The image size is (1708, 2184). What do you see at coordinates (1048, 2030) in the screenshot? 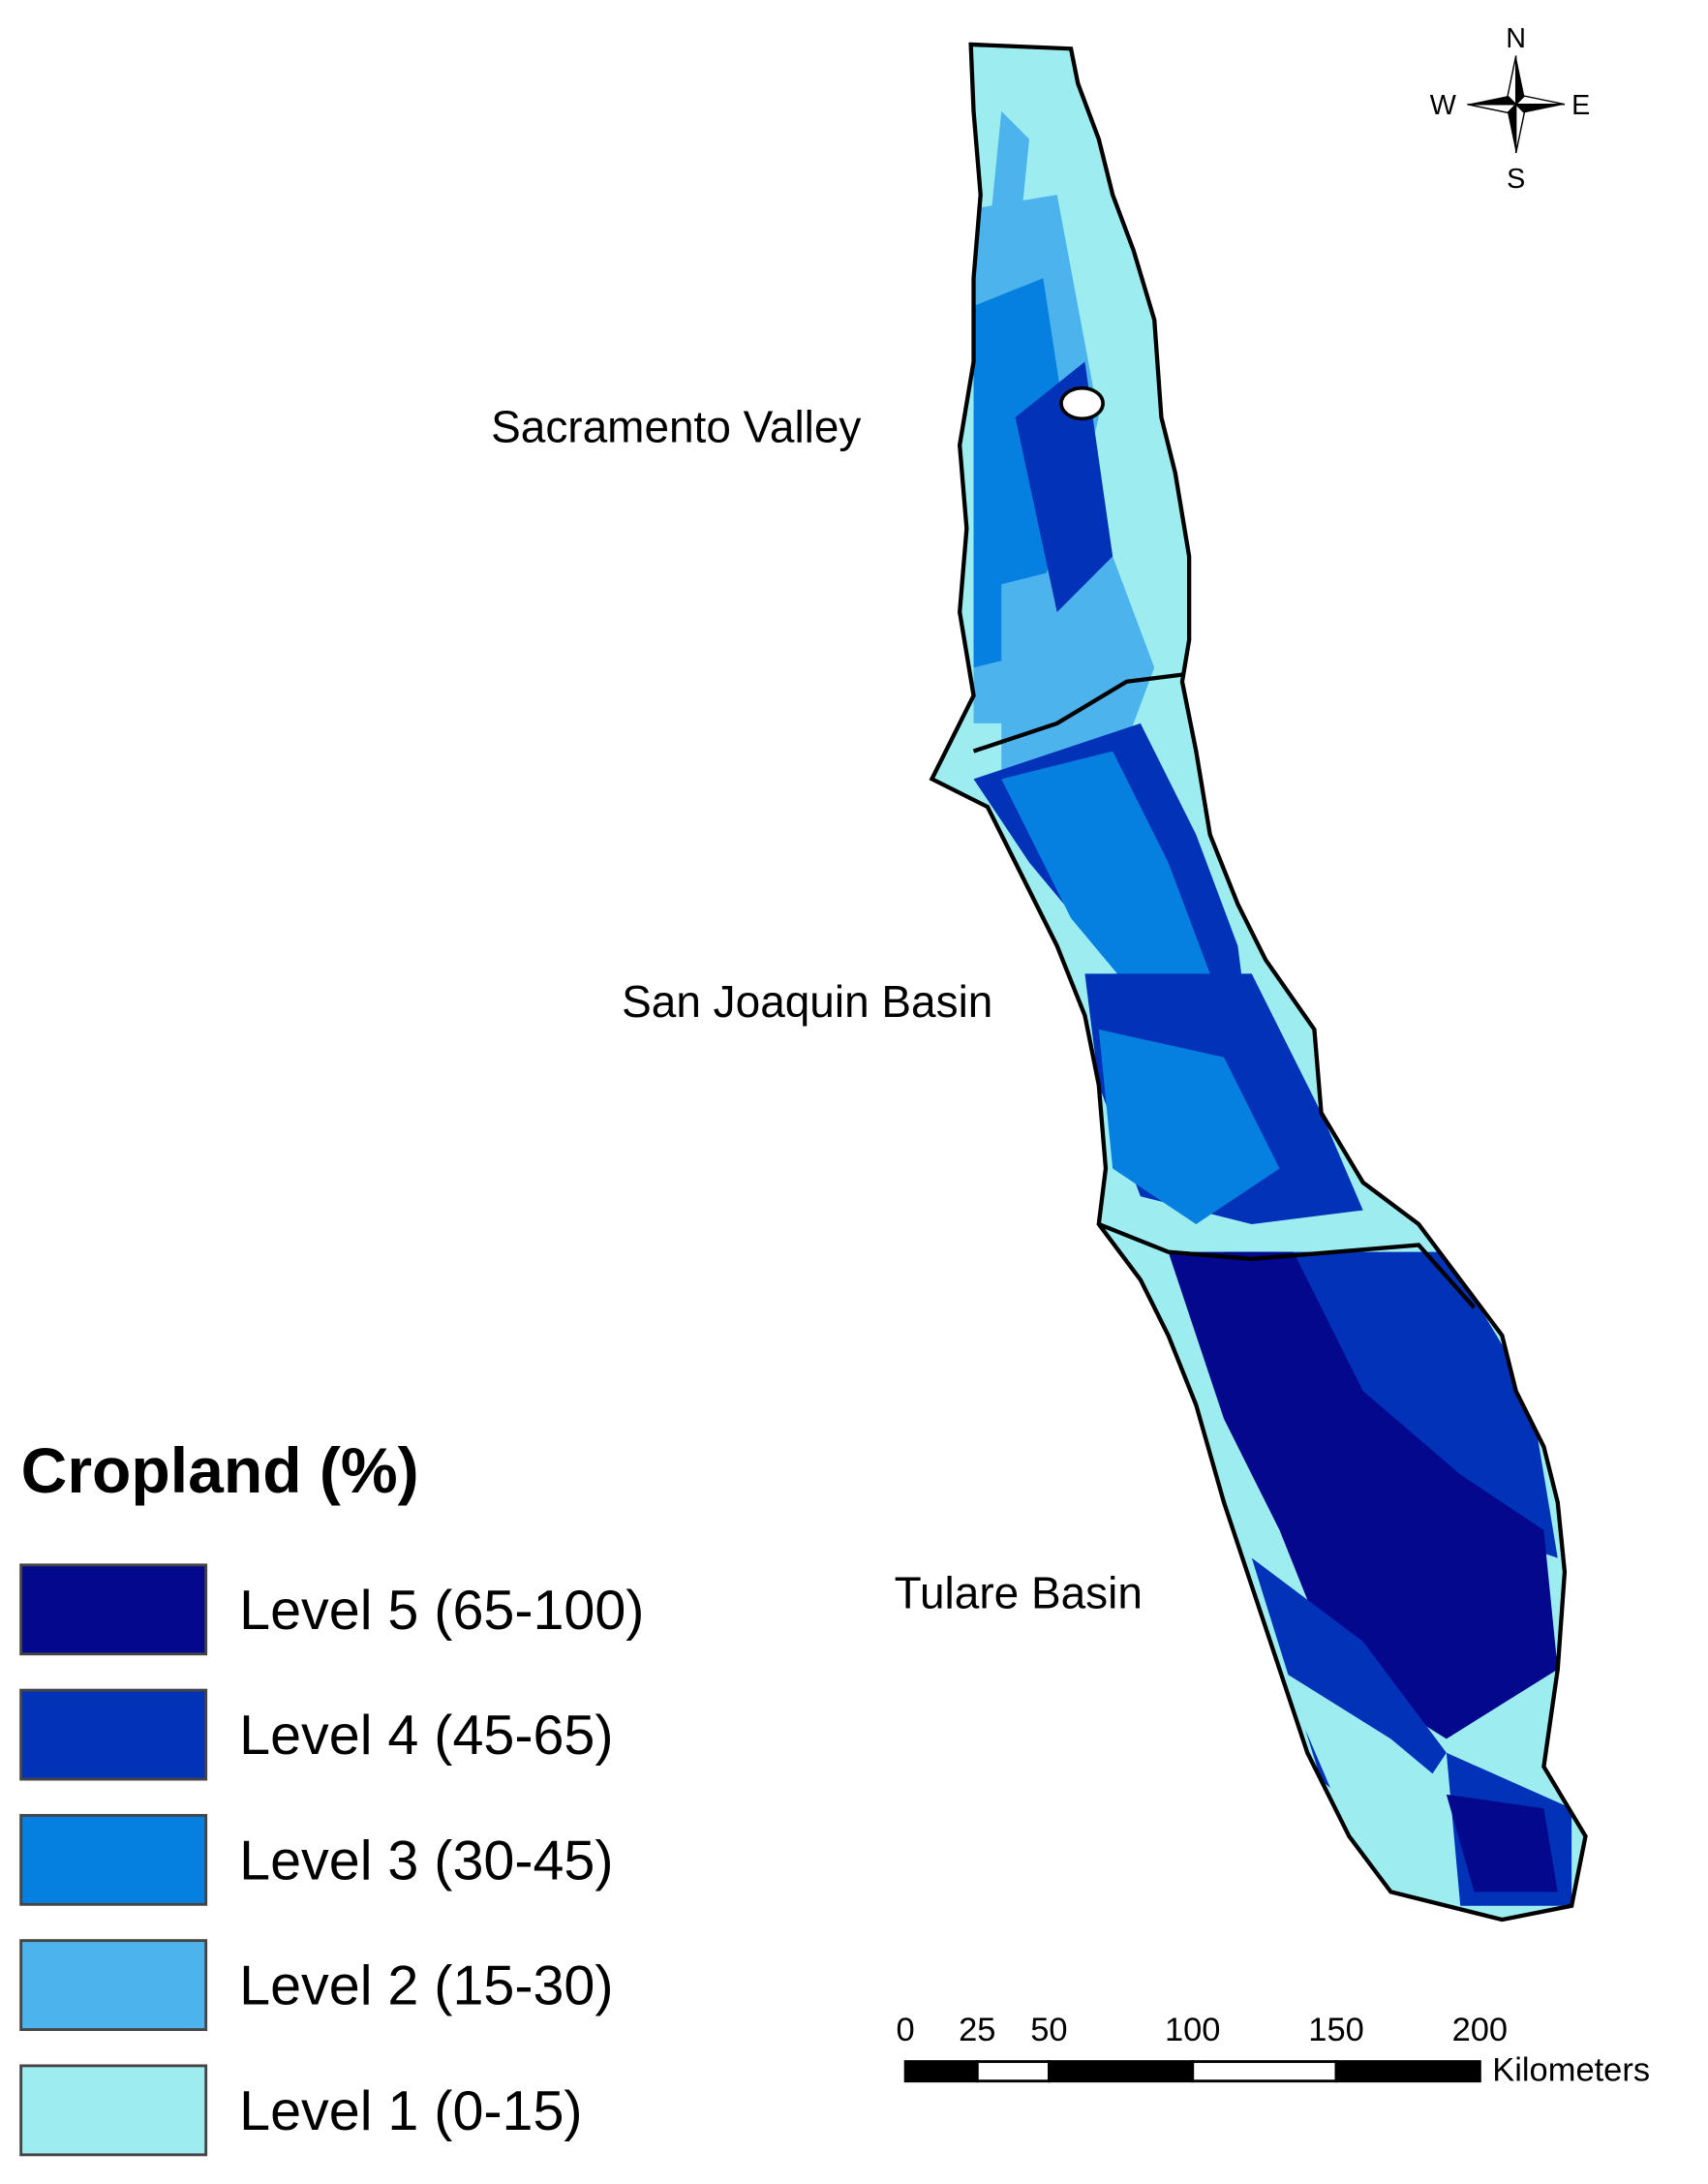
I see `scale-tick-label: 50` at bounding box center [1048, 2030].